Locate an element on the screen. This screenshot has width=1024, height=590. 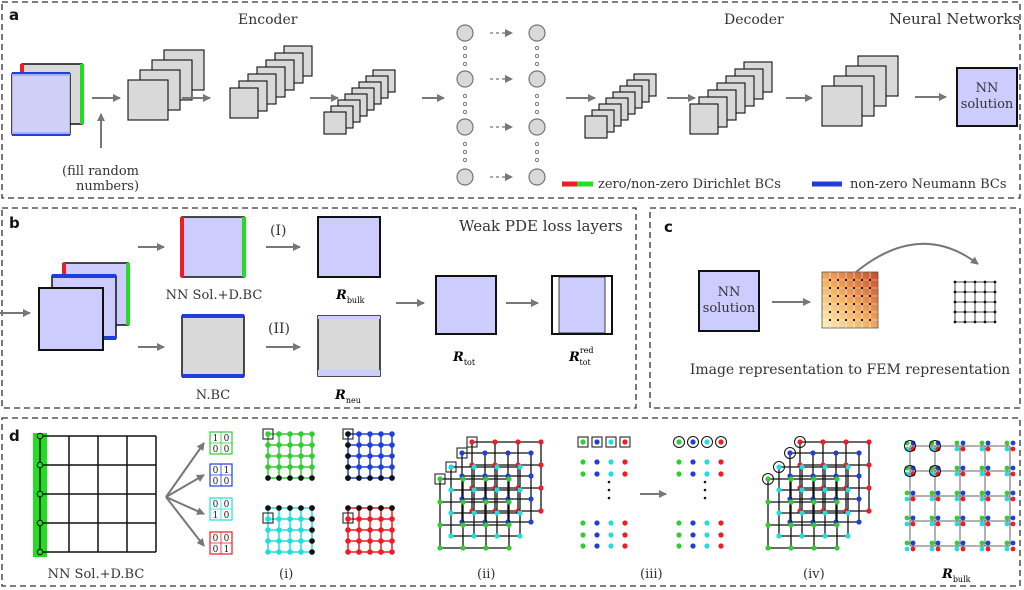
boundary-node is located at coordinates (40, 552).